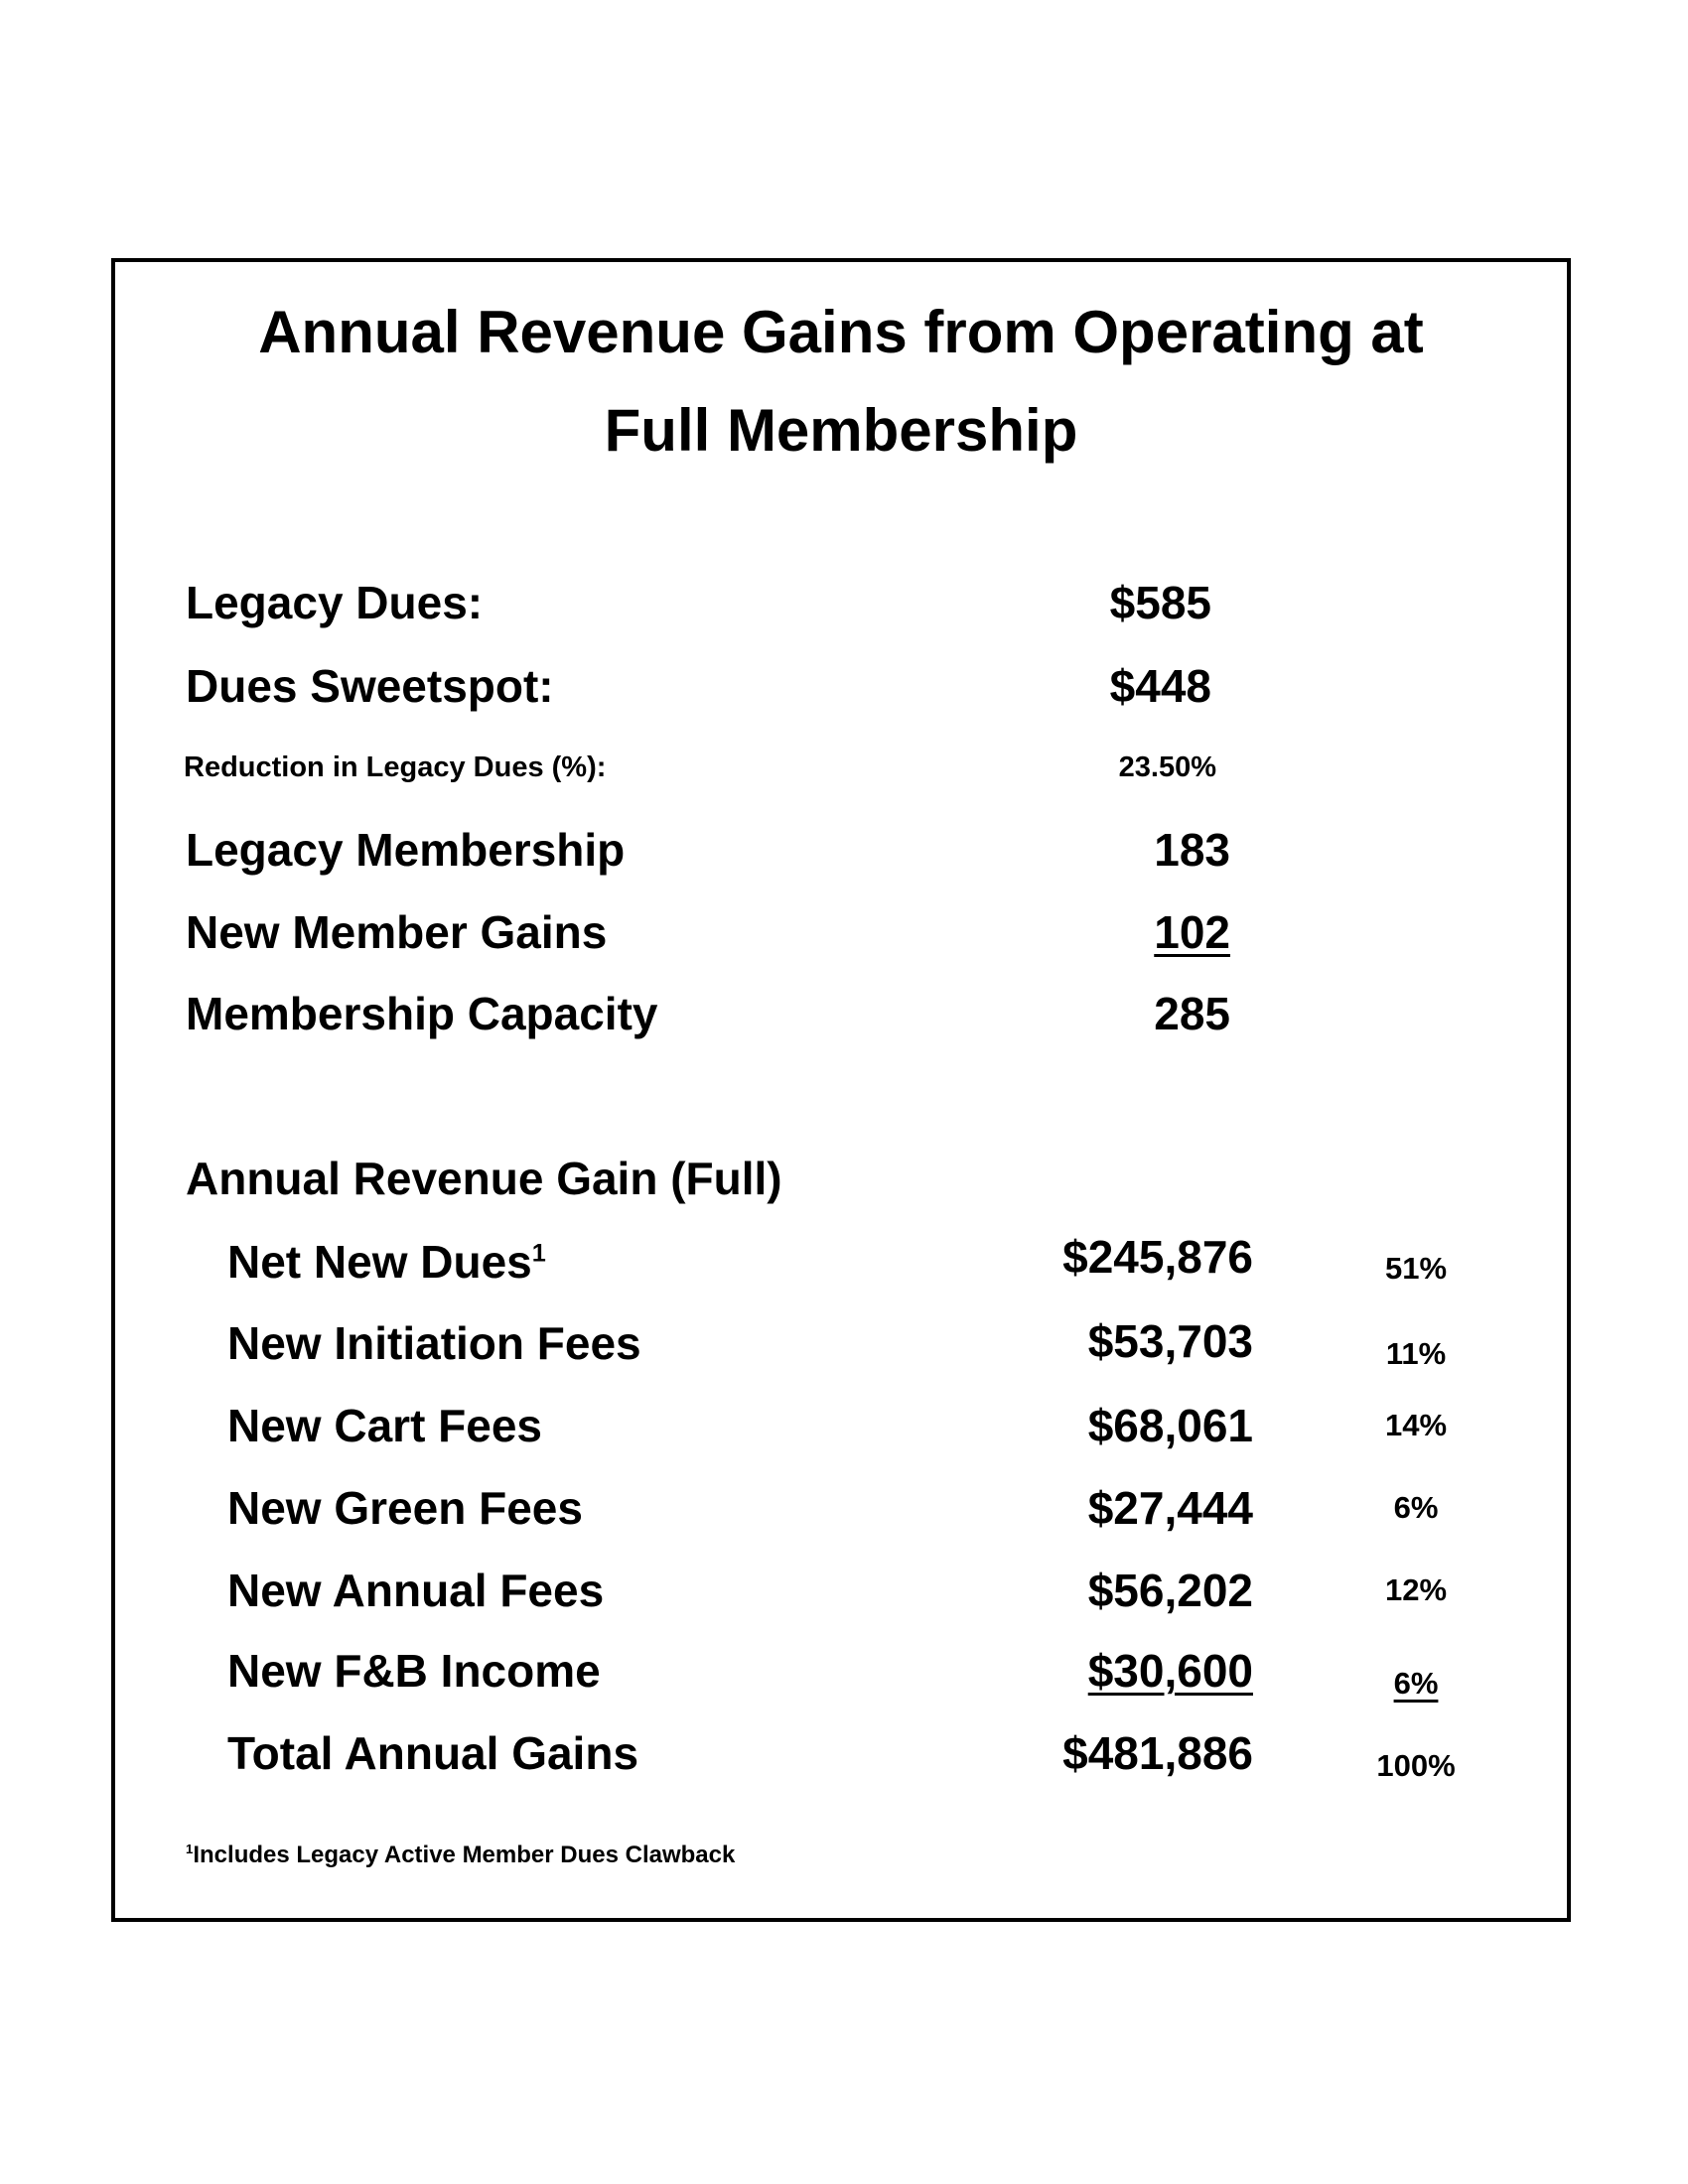 Image resolution: width=1688 pixels, height=2184 pixels. Describe the element at coordinates (1416, 1589) in the screenshot. I see `revenue-row-pct: 12%` at that location.